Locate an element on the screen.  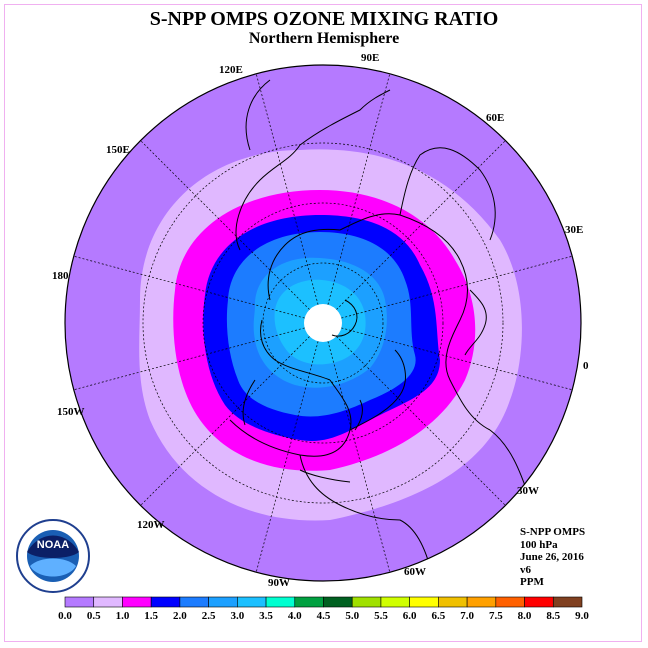
colorbar-tick-label: 6.0 is located at coordinates (410, 616).